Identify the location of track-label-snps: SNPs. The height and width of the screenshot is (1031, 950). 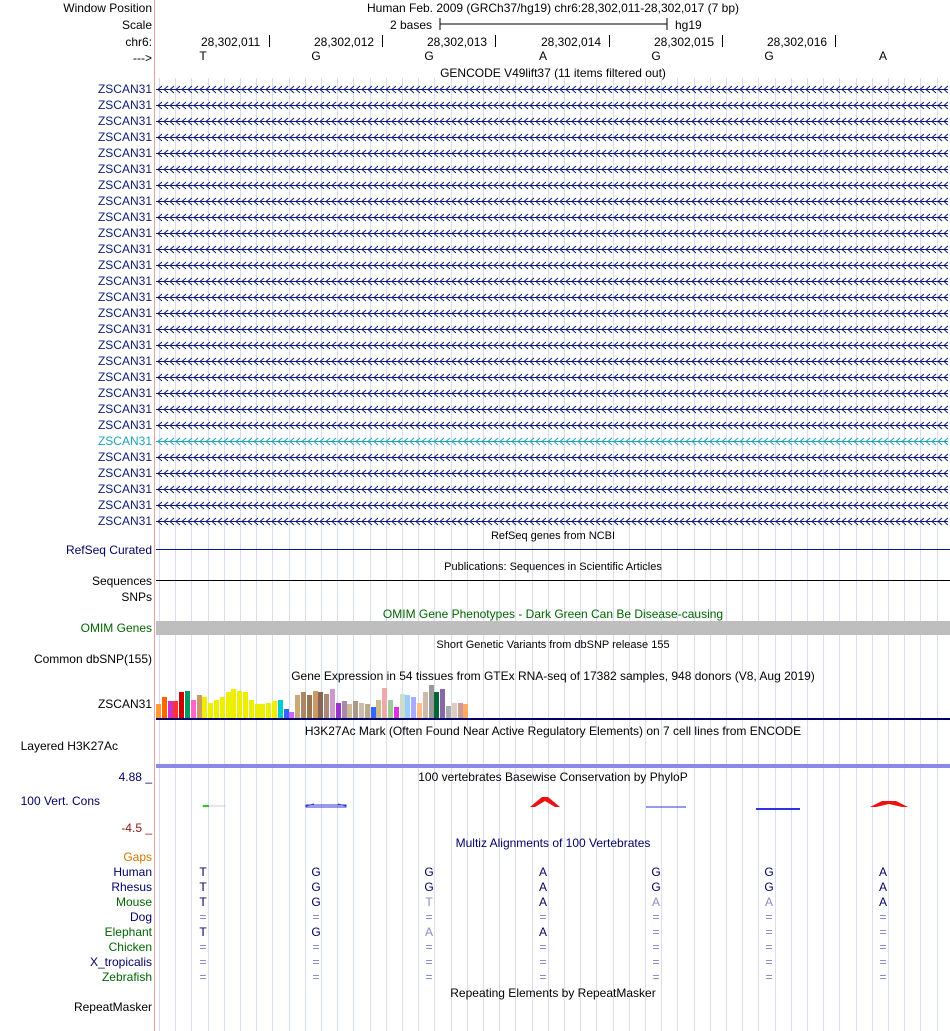
(136, 597).